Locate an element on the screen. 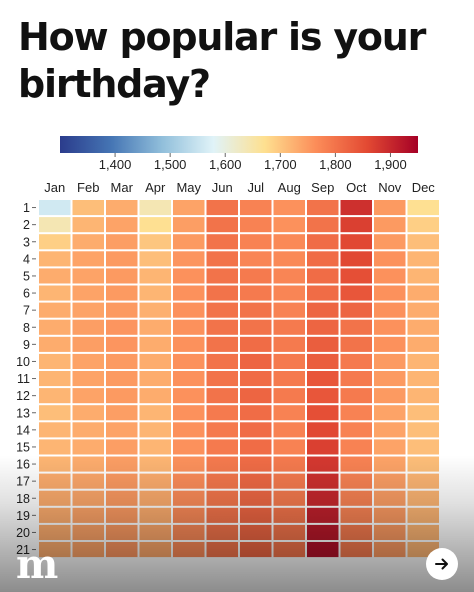 This screenshot has height=592, width=474. next-button is located at coordinates (442, 564).